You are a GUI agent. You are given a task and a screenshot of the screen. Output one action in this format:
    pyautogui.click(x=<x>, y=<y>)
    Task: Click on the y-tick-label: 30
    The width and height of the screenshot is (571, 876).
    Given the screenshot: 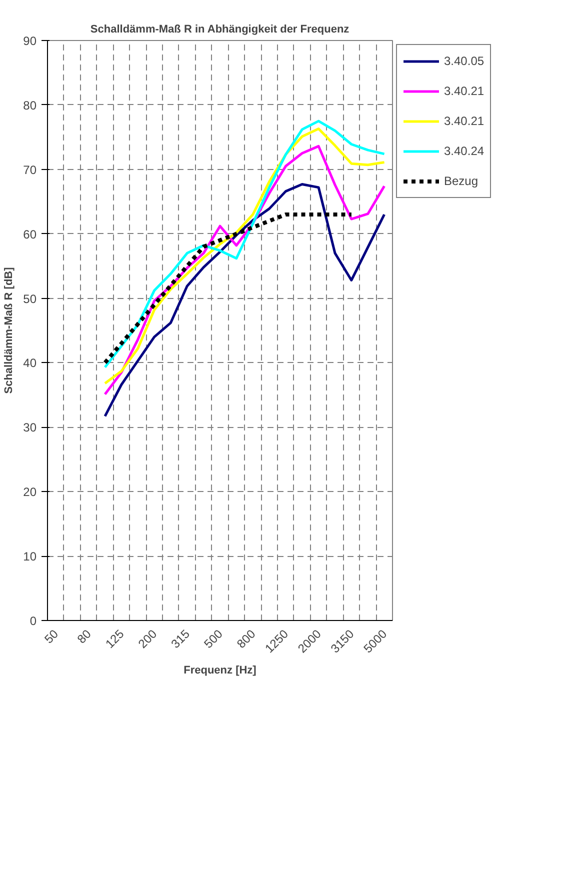 What is the action you would take?
    pyautogui.click(x=30, y=427)
    